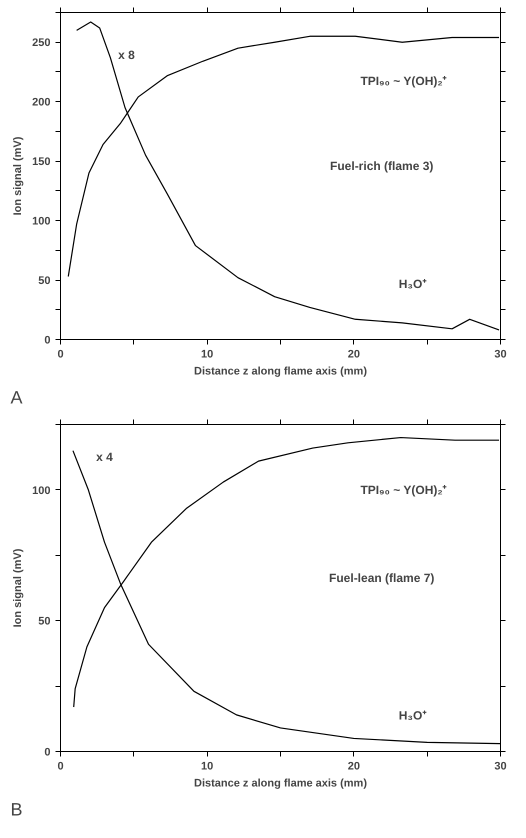 The width and height of the screenshot is (526, 838). Describe the element at coordinates (381, 578) in the screenshot. I see `annotation: Fuel-lean (flame 7)` at that location.